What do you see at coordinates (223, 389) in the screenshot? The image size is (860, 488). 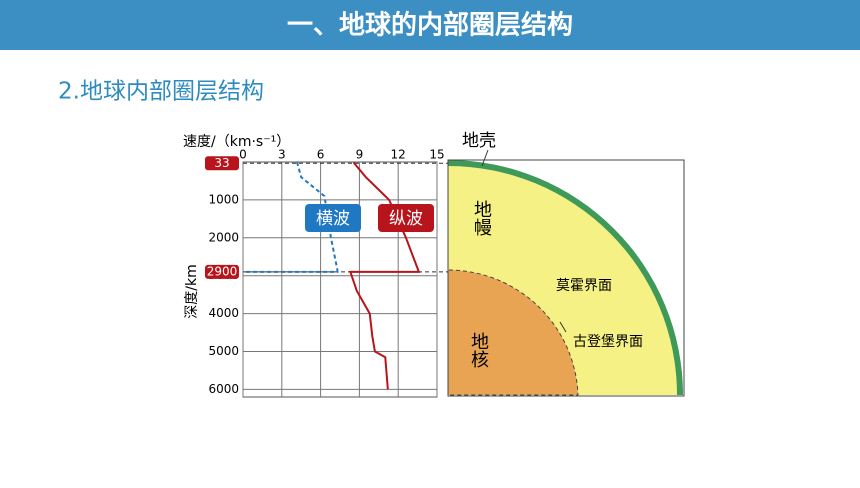 I see `y-tick-label: 6000` at bounding box center [223, 389].